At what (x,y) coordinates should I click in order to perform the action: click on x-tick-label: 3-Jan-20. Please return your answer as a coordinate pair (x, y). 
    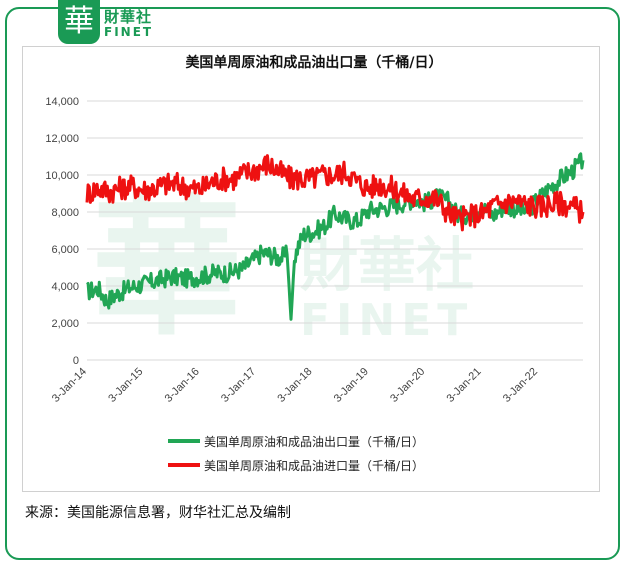
    Looking at the image, I should click on (407, 385).